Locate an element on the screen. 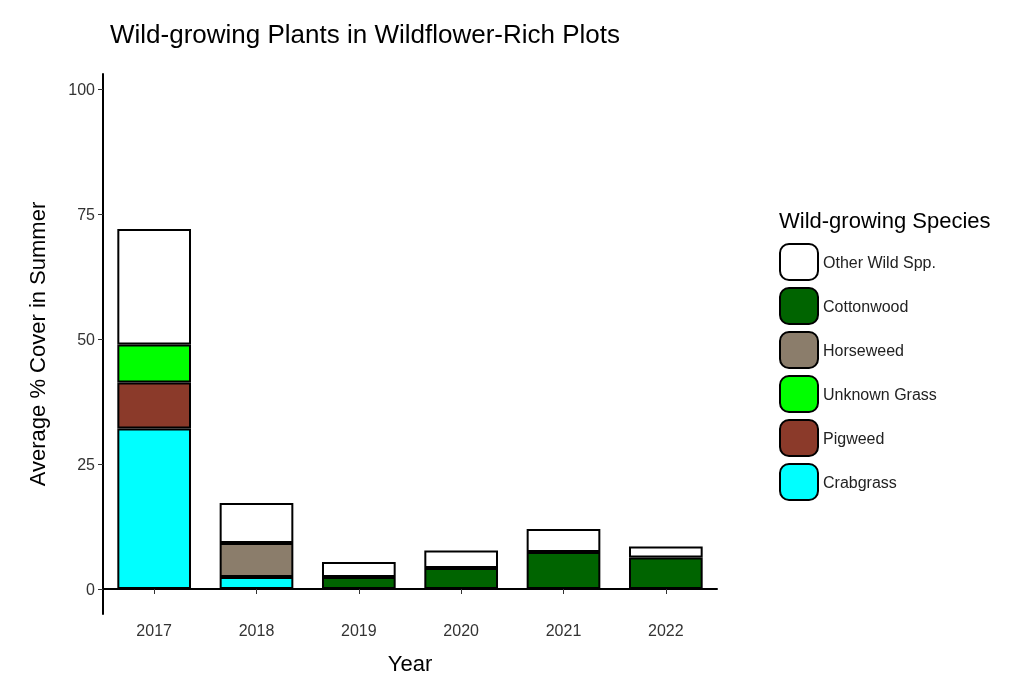  legend-label: Pigweed is located at coordinates (854, 438).